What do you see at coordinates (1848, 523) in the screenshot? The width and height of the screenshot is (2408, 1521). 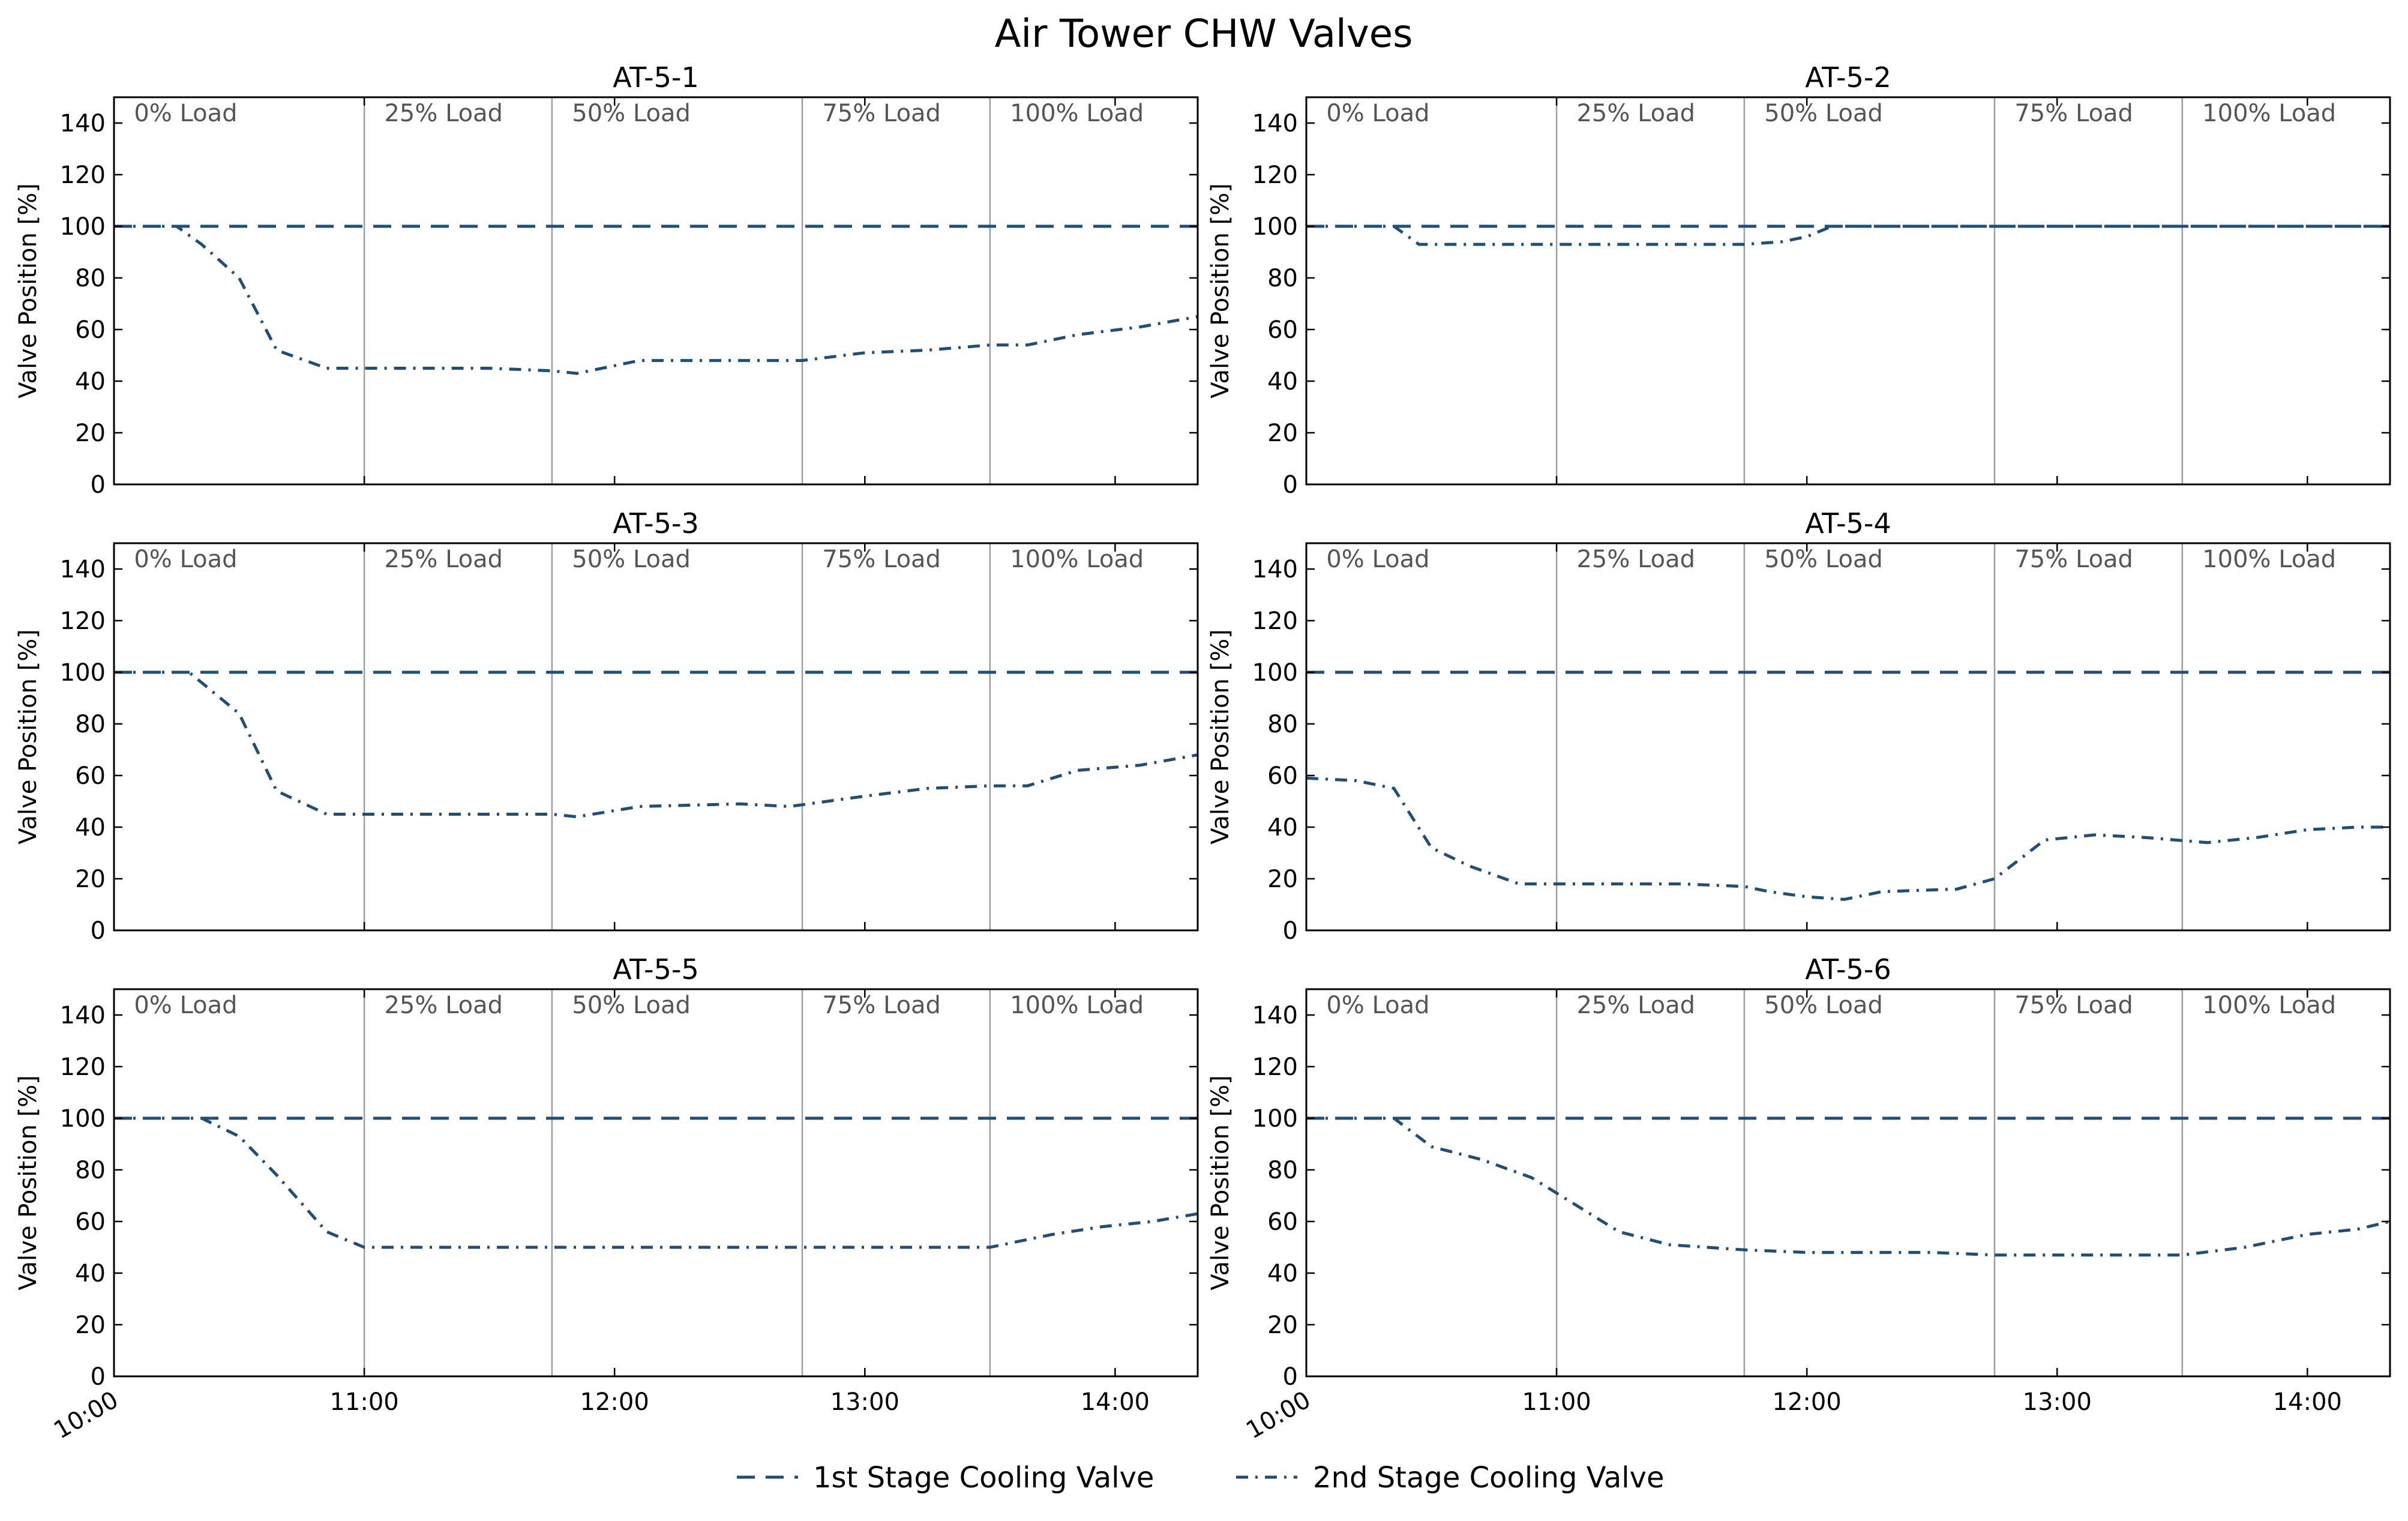 I see `subplot-title: AT-5-4` at bounding box center [1848, 523].